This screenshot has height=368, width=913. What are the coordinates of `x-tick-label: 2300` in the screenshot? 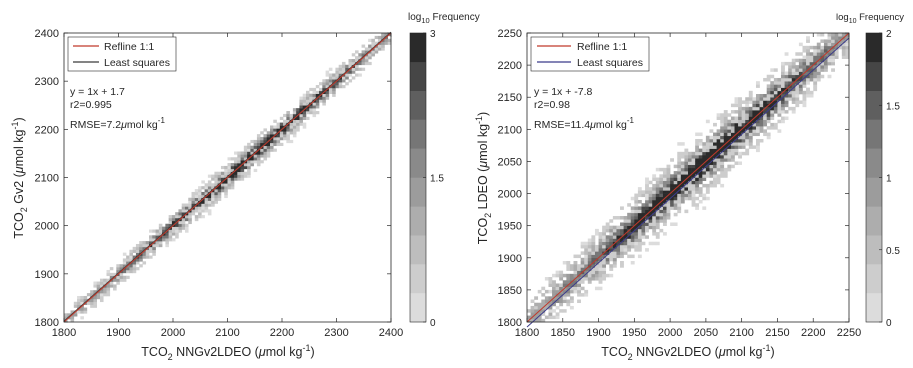 It's located at (336, 333).